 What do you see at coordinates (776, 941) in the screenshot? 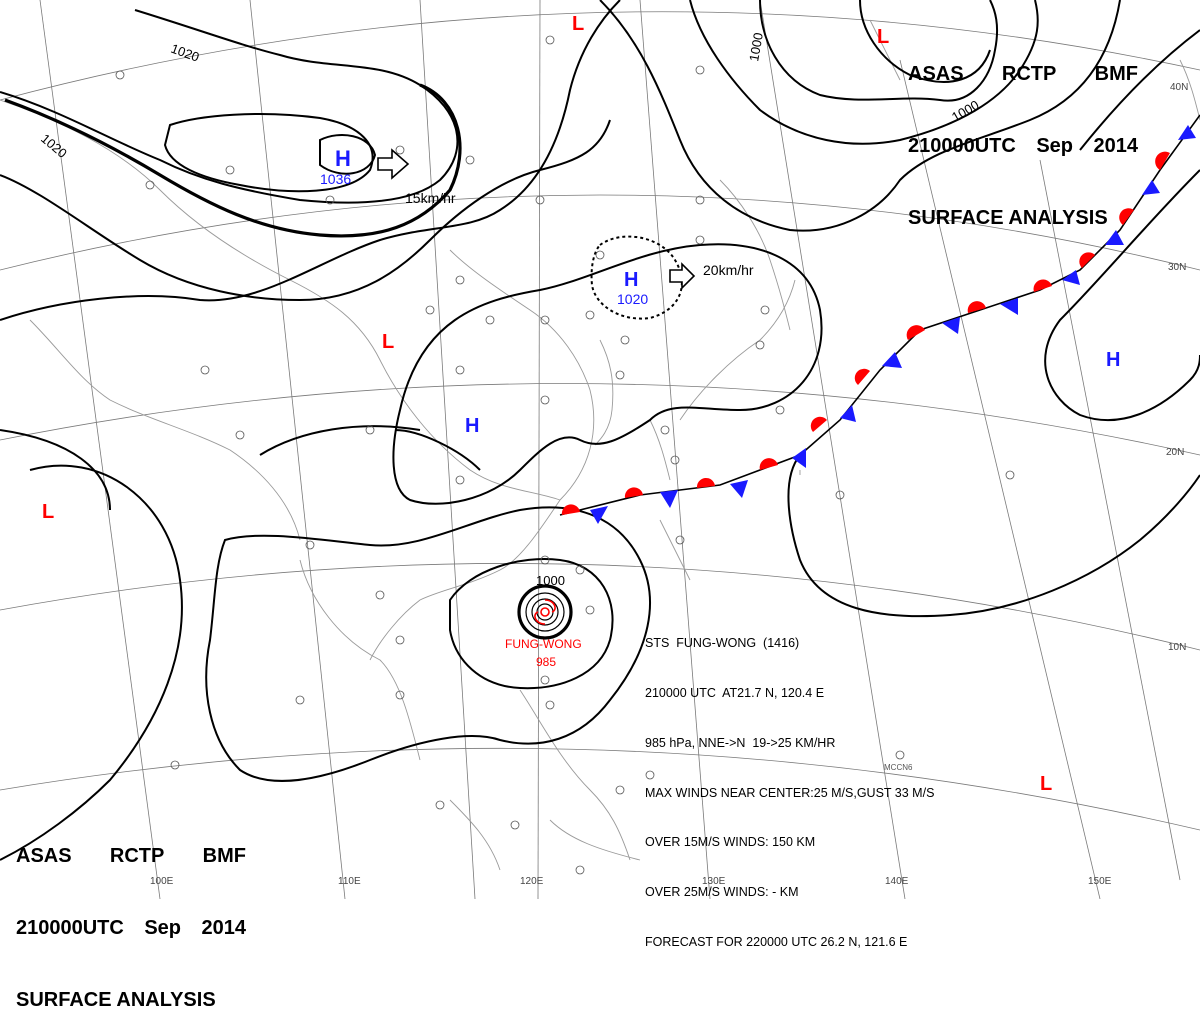
I see `storm-info-line-7: FORECAST FOR 220000 UTC 26.2 N, 121.6 E` at bounding box center [776, 941].